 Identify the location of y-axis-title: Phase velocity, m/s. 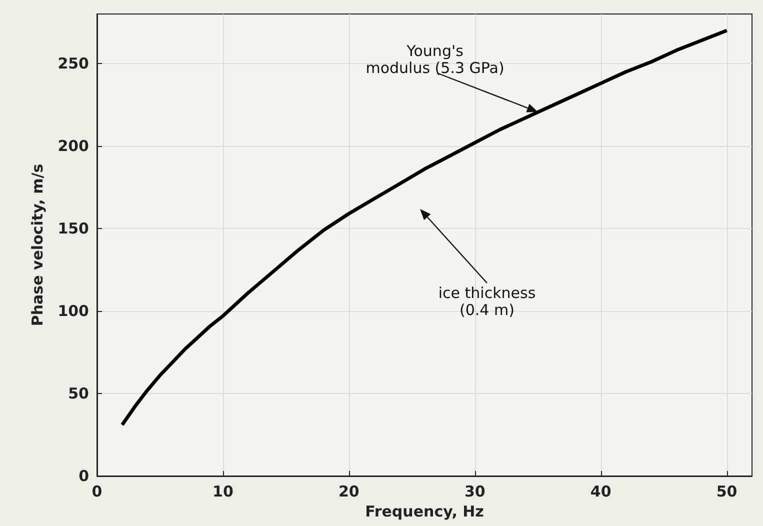
(37, 245).